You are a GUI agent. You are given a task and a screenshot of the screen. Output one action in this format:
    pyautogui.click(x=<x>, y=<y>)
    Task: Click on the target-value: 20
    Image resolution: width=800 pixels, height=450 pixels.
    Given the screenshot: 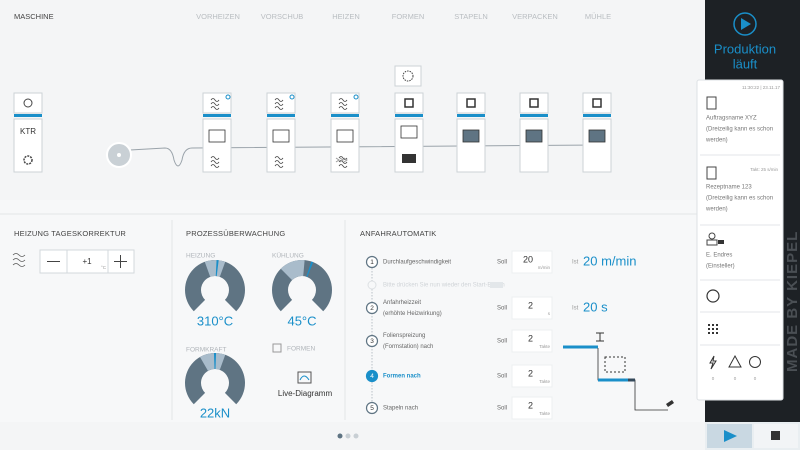 What is the action you would take?
    pyautogui.click(x=528, y=259)
    